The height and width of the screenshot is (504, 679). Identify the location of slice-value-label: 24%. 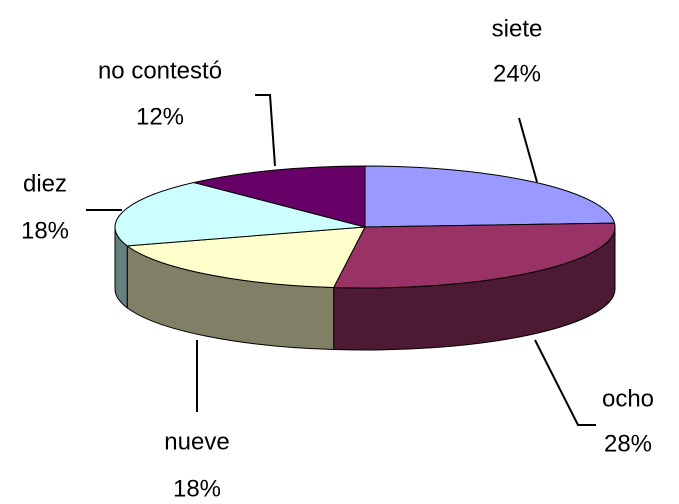
(517, 73).